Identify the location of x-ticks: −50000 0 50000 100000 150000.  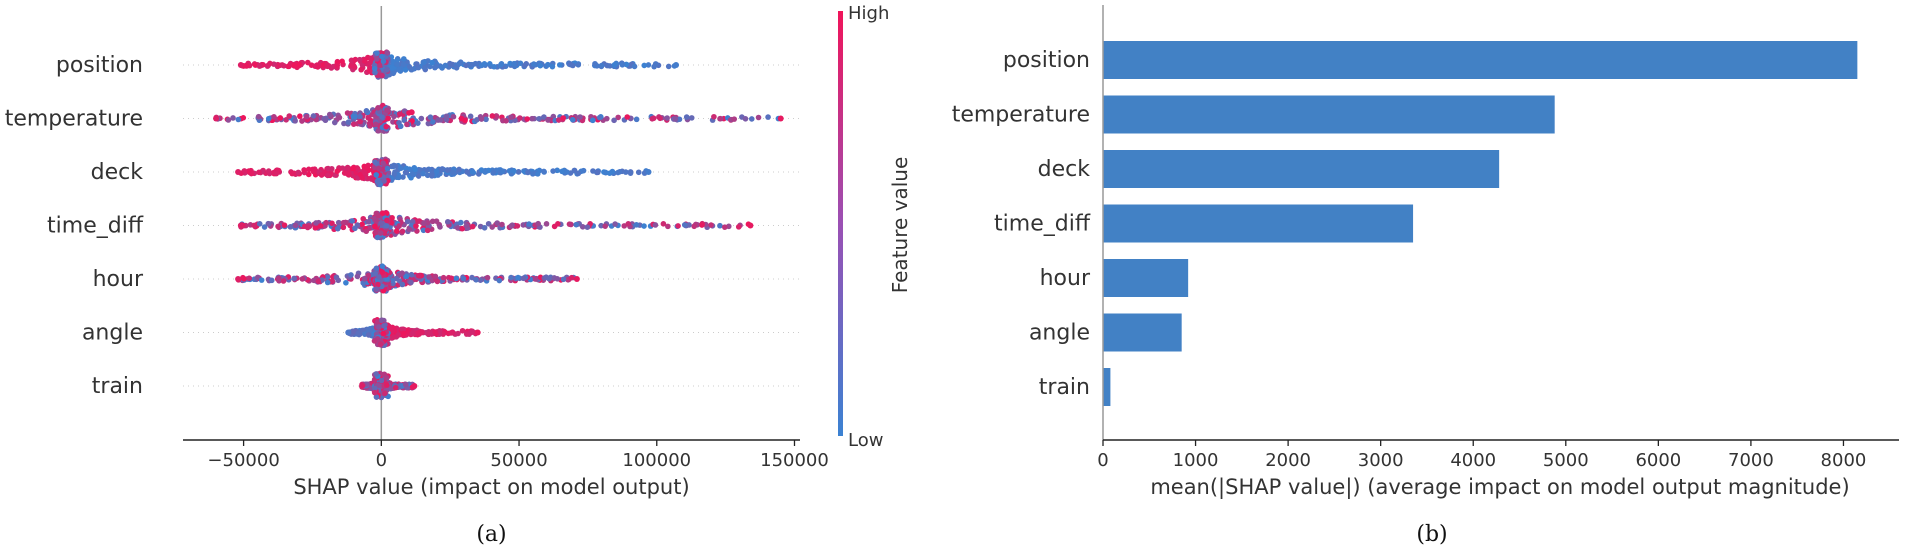
(518, 455).